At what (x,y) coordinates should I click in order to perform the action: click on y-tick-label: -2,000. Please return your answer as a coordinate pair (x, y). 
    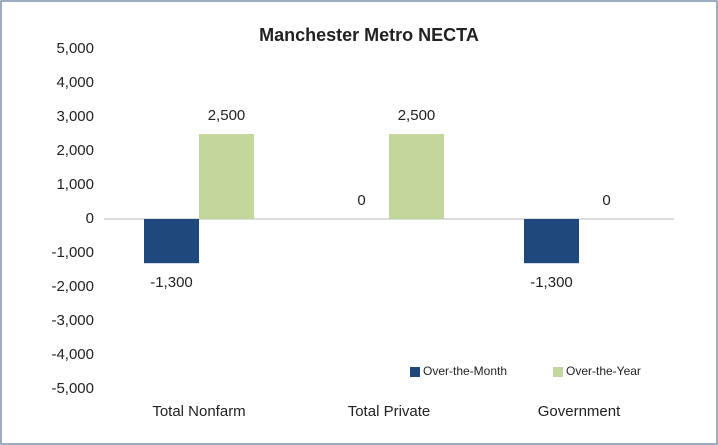
    Looking at the image, I should click on (72, 286).